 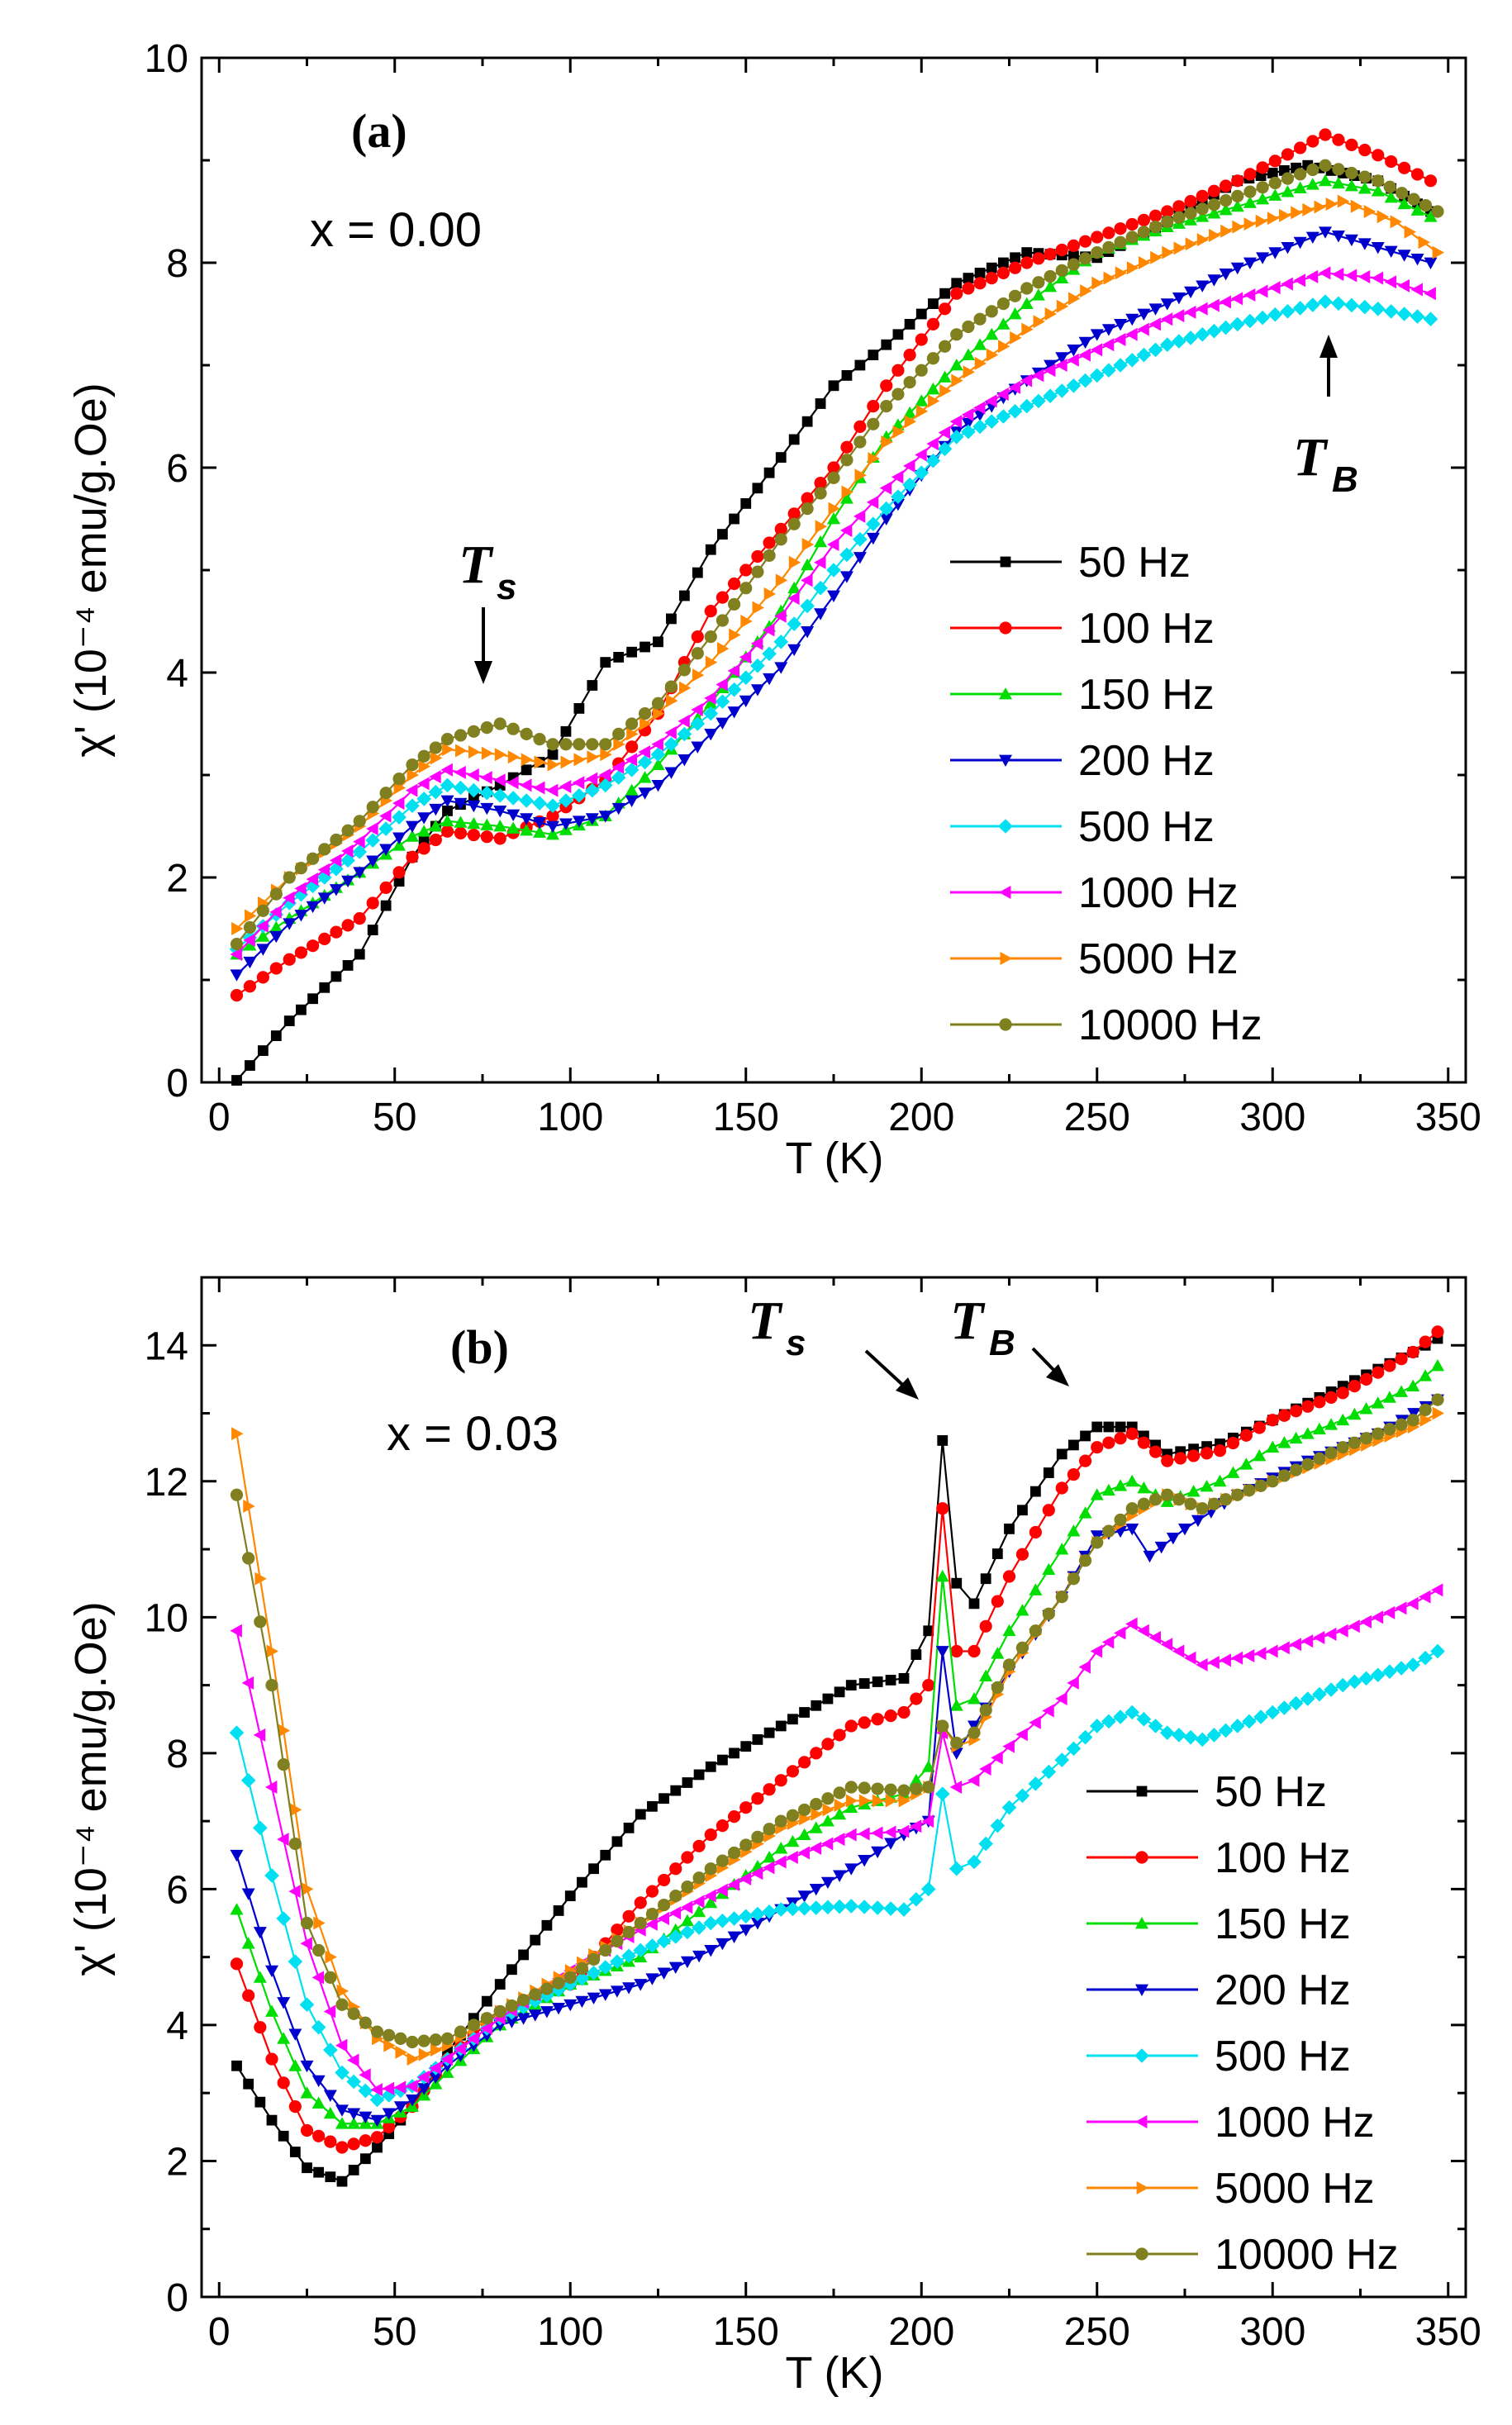 I want to click on panel-b-tb-annotation: T B, so click(x=1009, y=1338).